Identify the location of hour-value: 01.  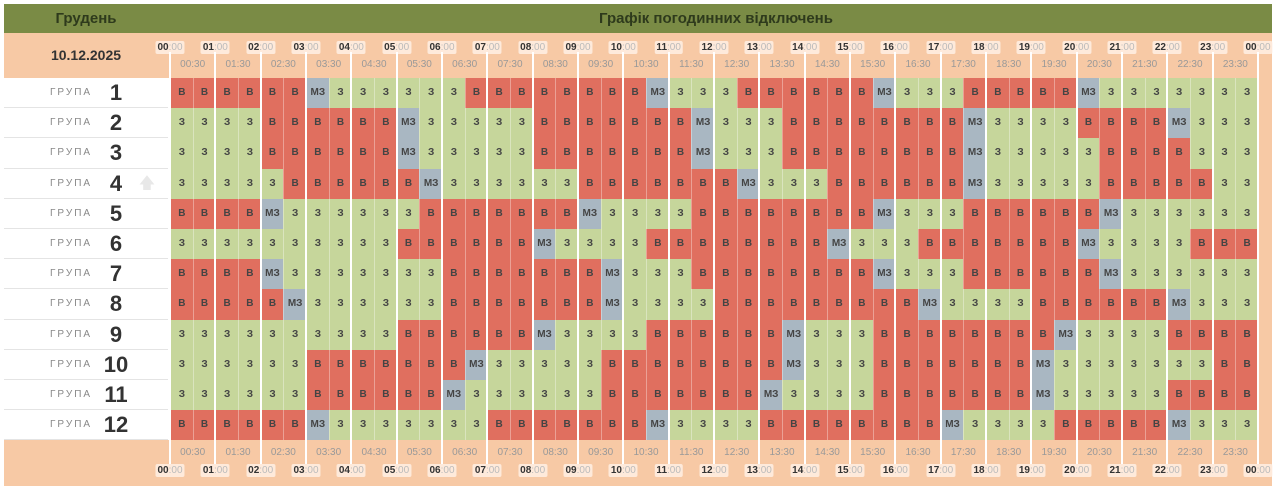
(208, 47).